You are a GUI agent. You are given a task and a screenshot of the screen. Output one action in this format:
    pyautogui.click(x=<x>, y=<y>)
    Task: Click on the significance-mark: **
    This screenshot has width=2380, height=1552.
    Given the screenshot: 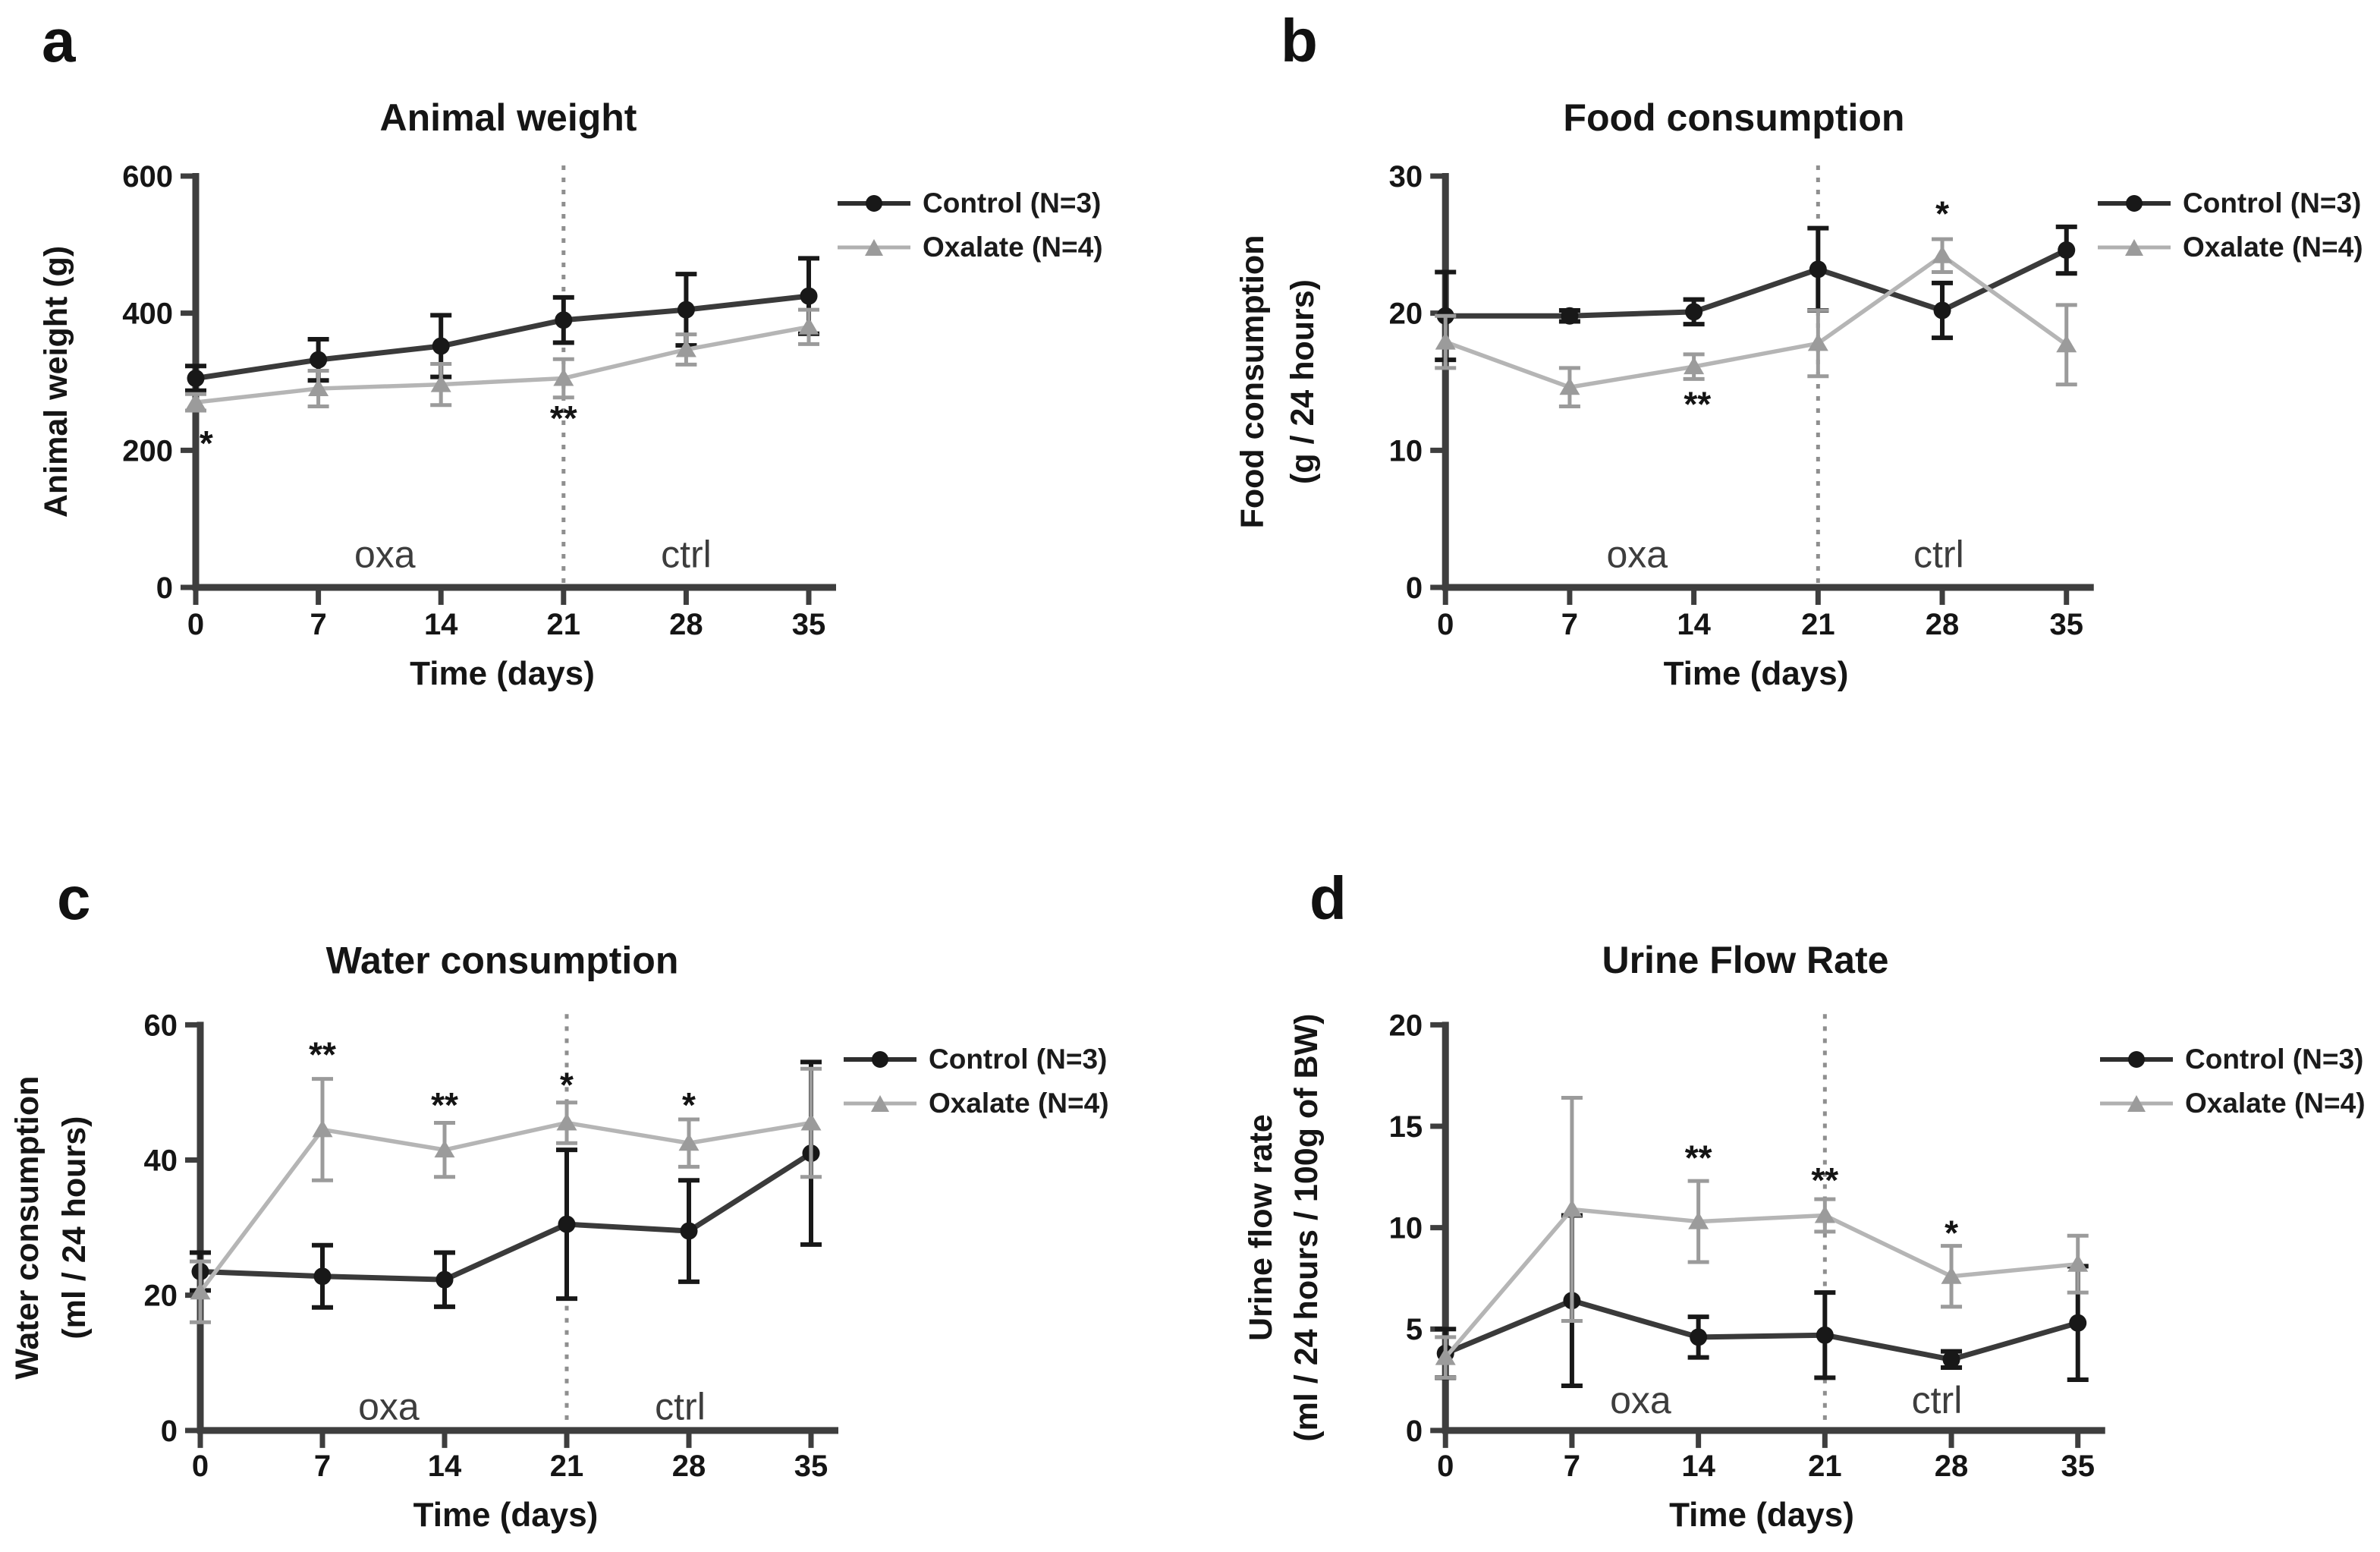 What is the action you would take?
    pyautogui.click(x=322, y=1054)
    